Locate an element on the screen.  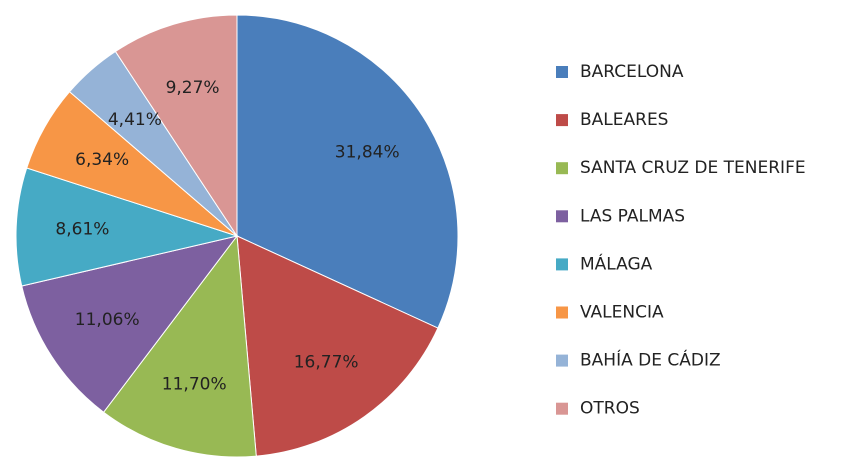
legend-label: VALENCIA is located at coordinates (622, 313).